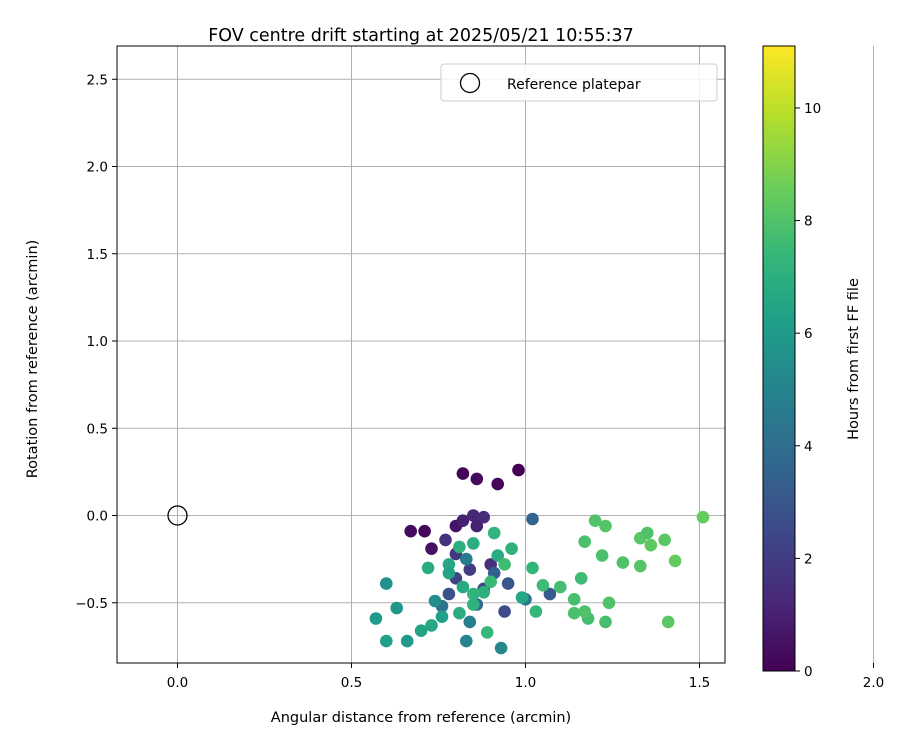 The width and height of the screenshot is (900, 750). I want to click on y-tick-label: 1.0, so click(97, 342).